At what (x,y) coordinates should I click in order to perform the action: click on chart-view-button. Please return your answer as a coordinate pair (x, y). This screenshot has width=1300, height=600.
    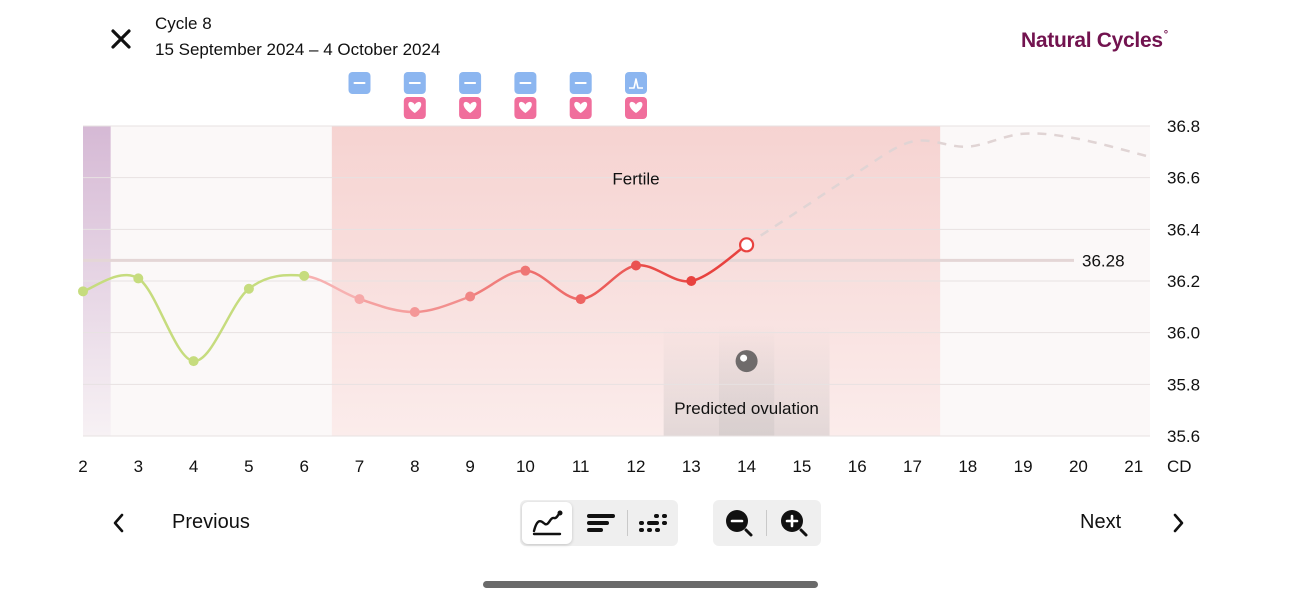
    Looking at the image, I should click on (547, 523).